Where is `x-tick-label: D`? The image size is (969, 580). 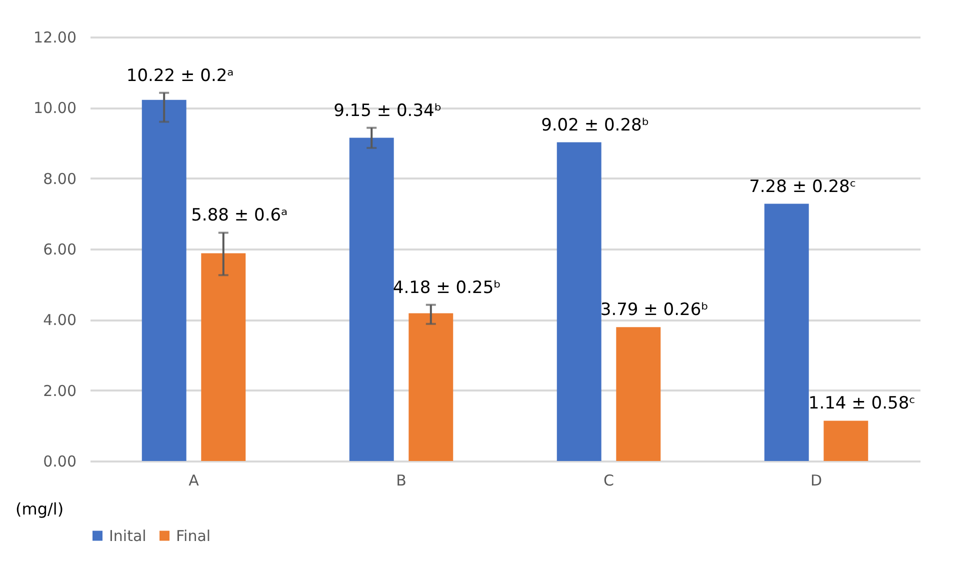
x-tick-label: D is located at coordinates (816, 481).